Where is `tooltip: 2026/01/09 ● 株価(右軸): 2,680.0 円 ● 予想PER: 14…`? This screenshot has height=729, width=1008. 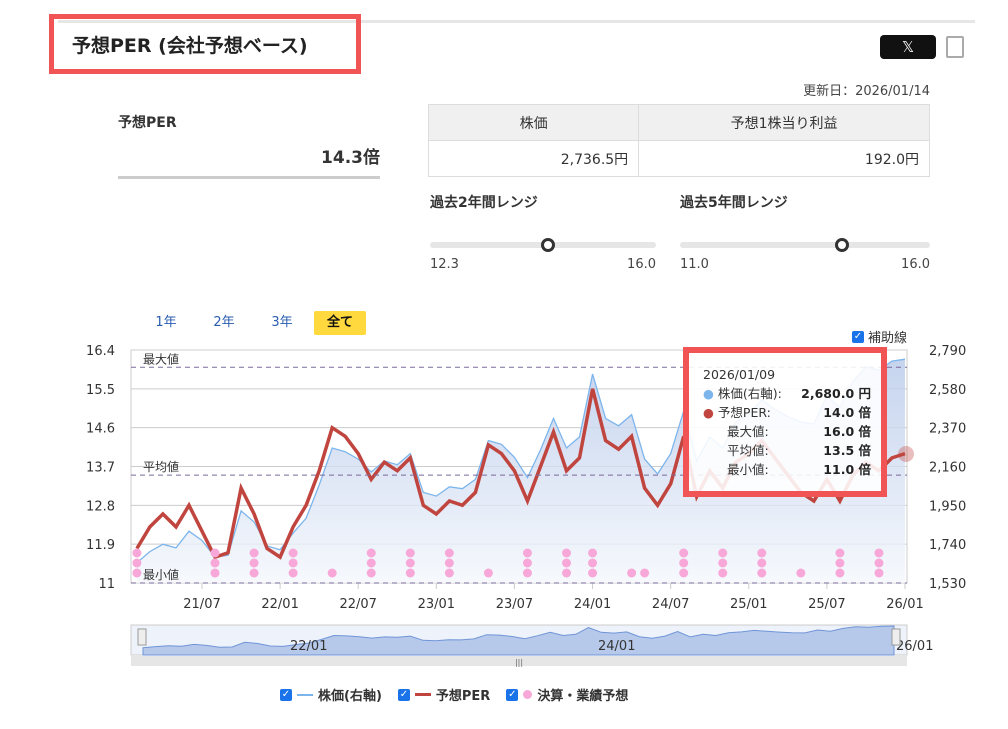 tooltip: 2026/01/09 ● 株価(右軸): 2,680.0 円 ● 予想PER: 14… is located at coordinates (785, 422).